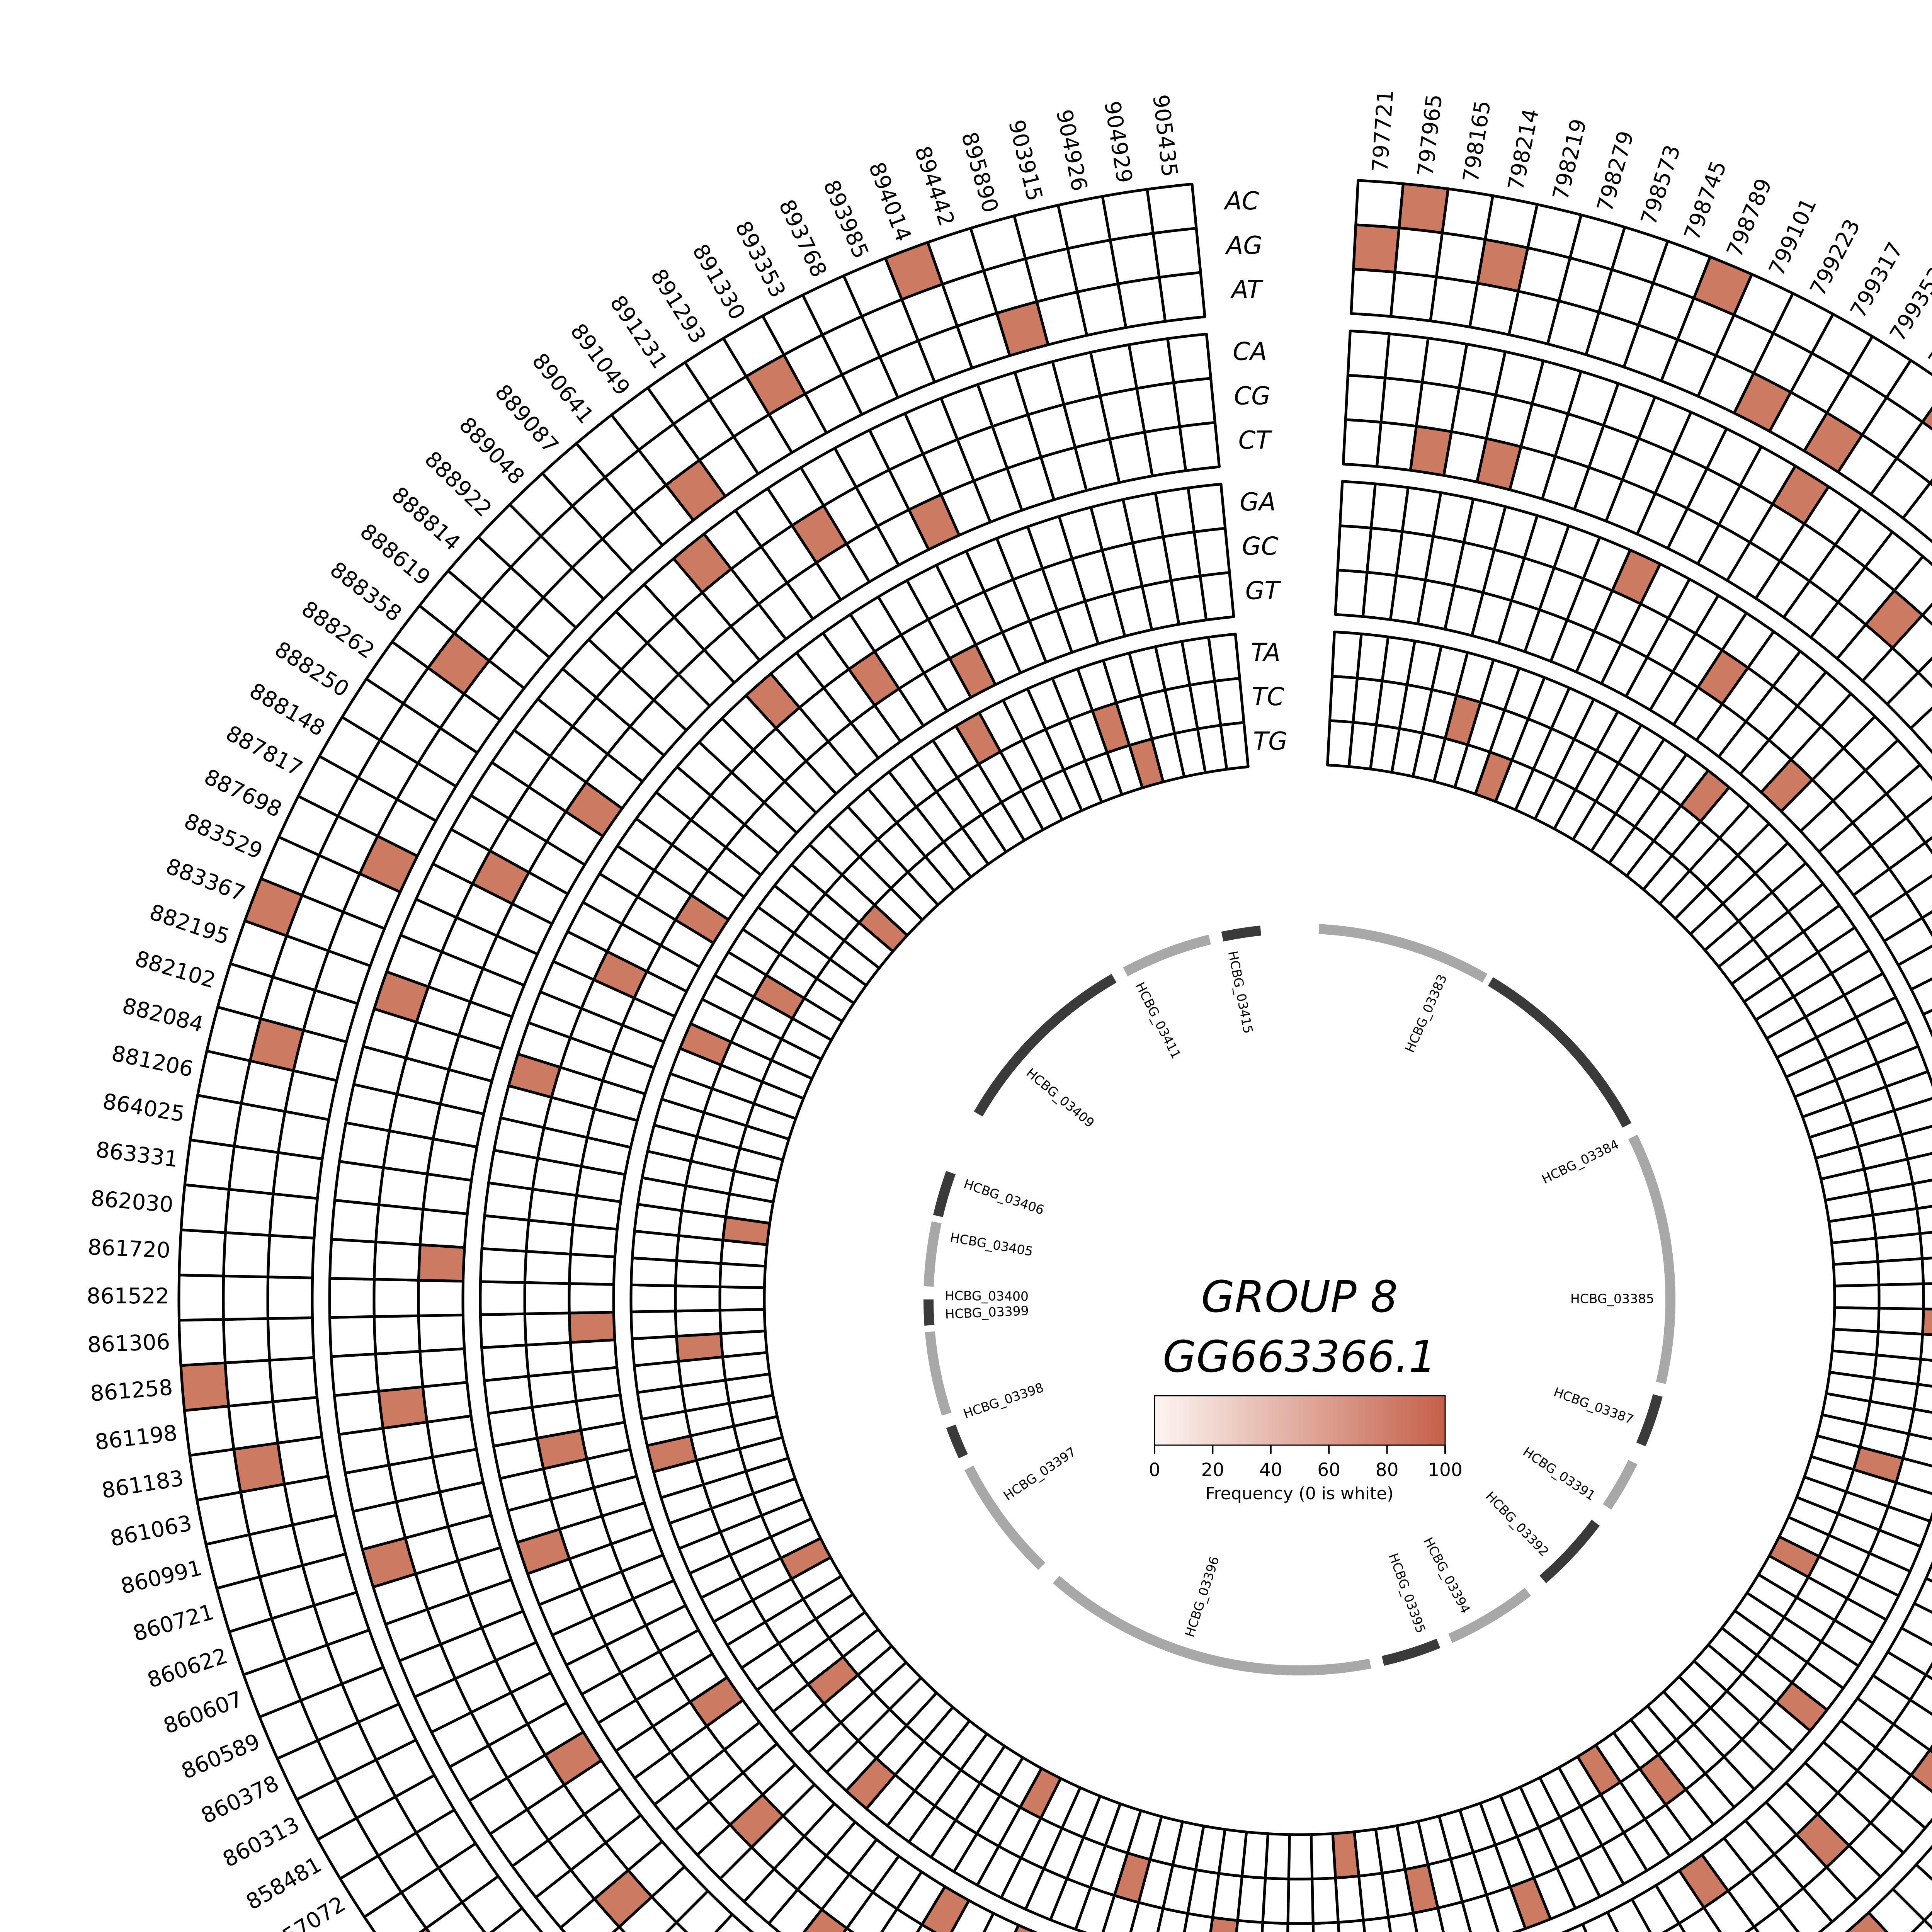 This screenshot has height=1932, width=1932. Describe the element at coordinates (1004, 1197) in the screenshot. I see `gene-label: HCBG_03406` at that location.